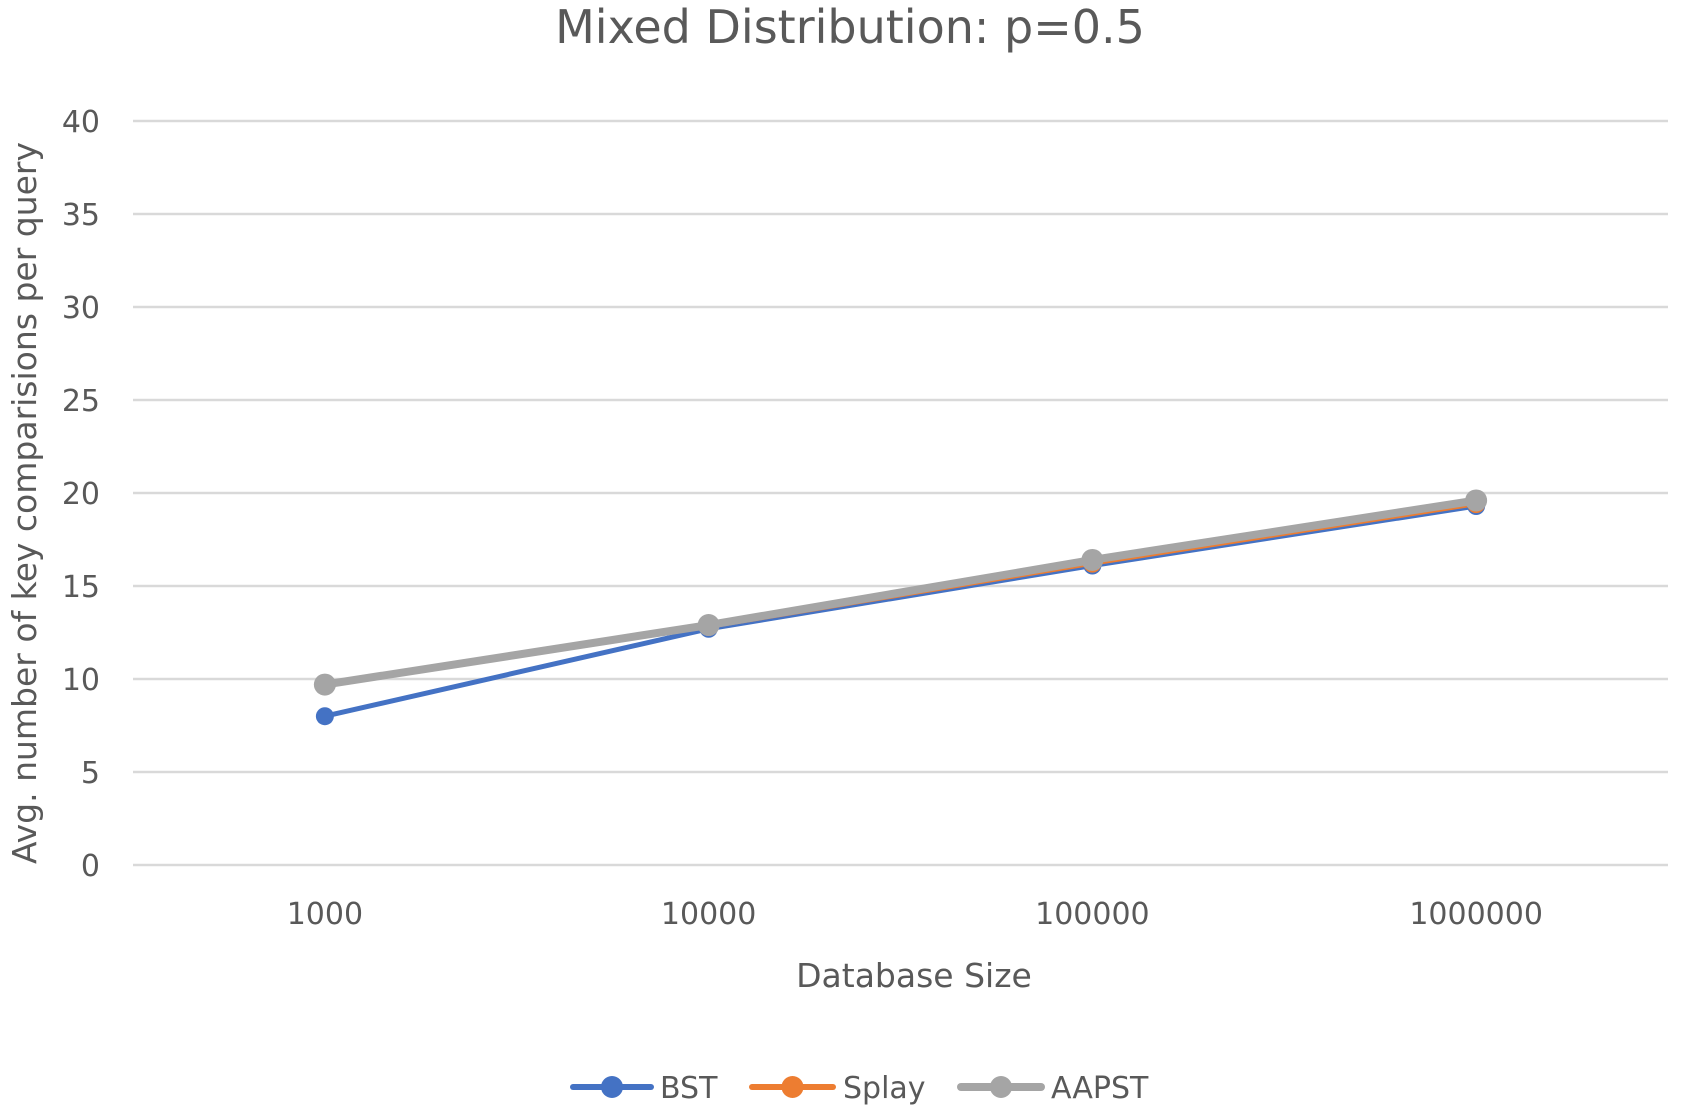 The height and width of the screenshot is (1116, 1700). I want to click on x-tick-label: 10000, so click(708, 914).